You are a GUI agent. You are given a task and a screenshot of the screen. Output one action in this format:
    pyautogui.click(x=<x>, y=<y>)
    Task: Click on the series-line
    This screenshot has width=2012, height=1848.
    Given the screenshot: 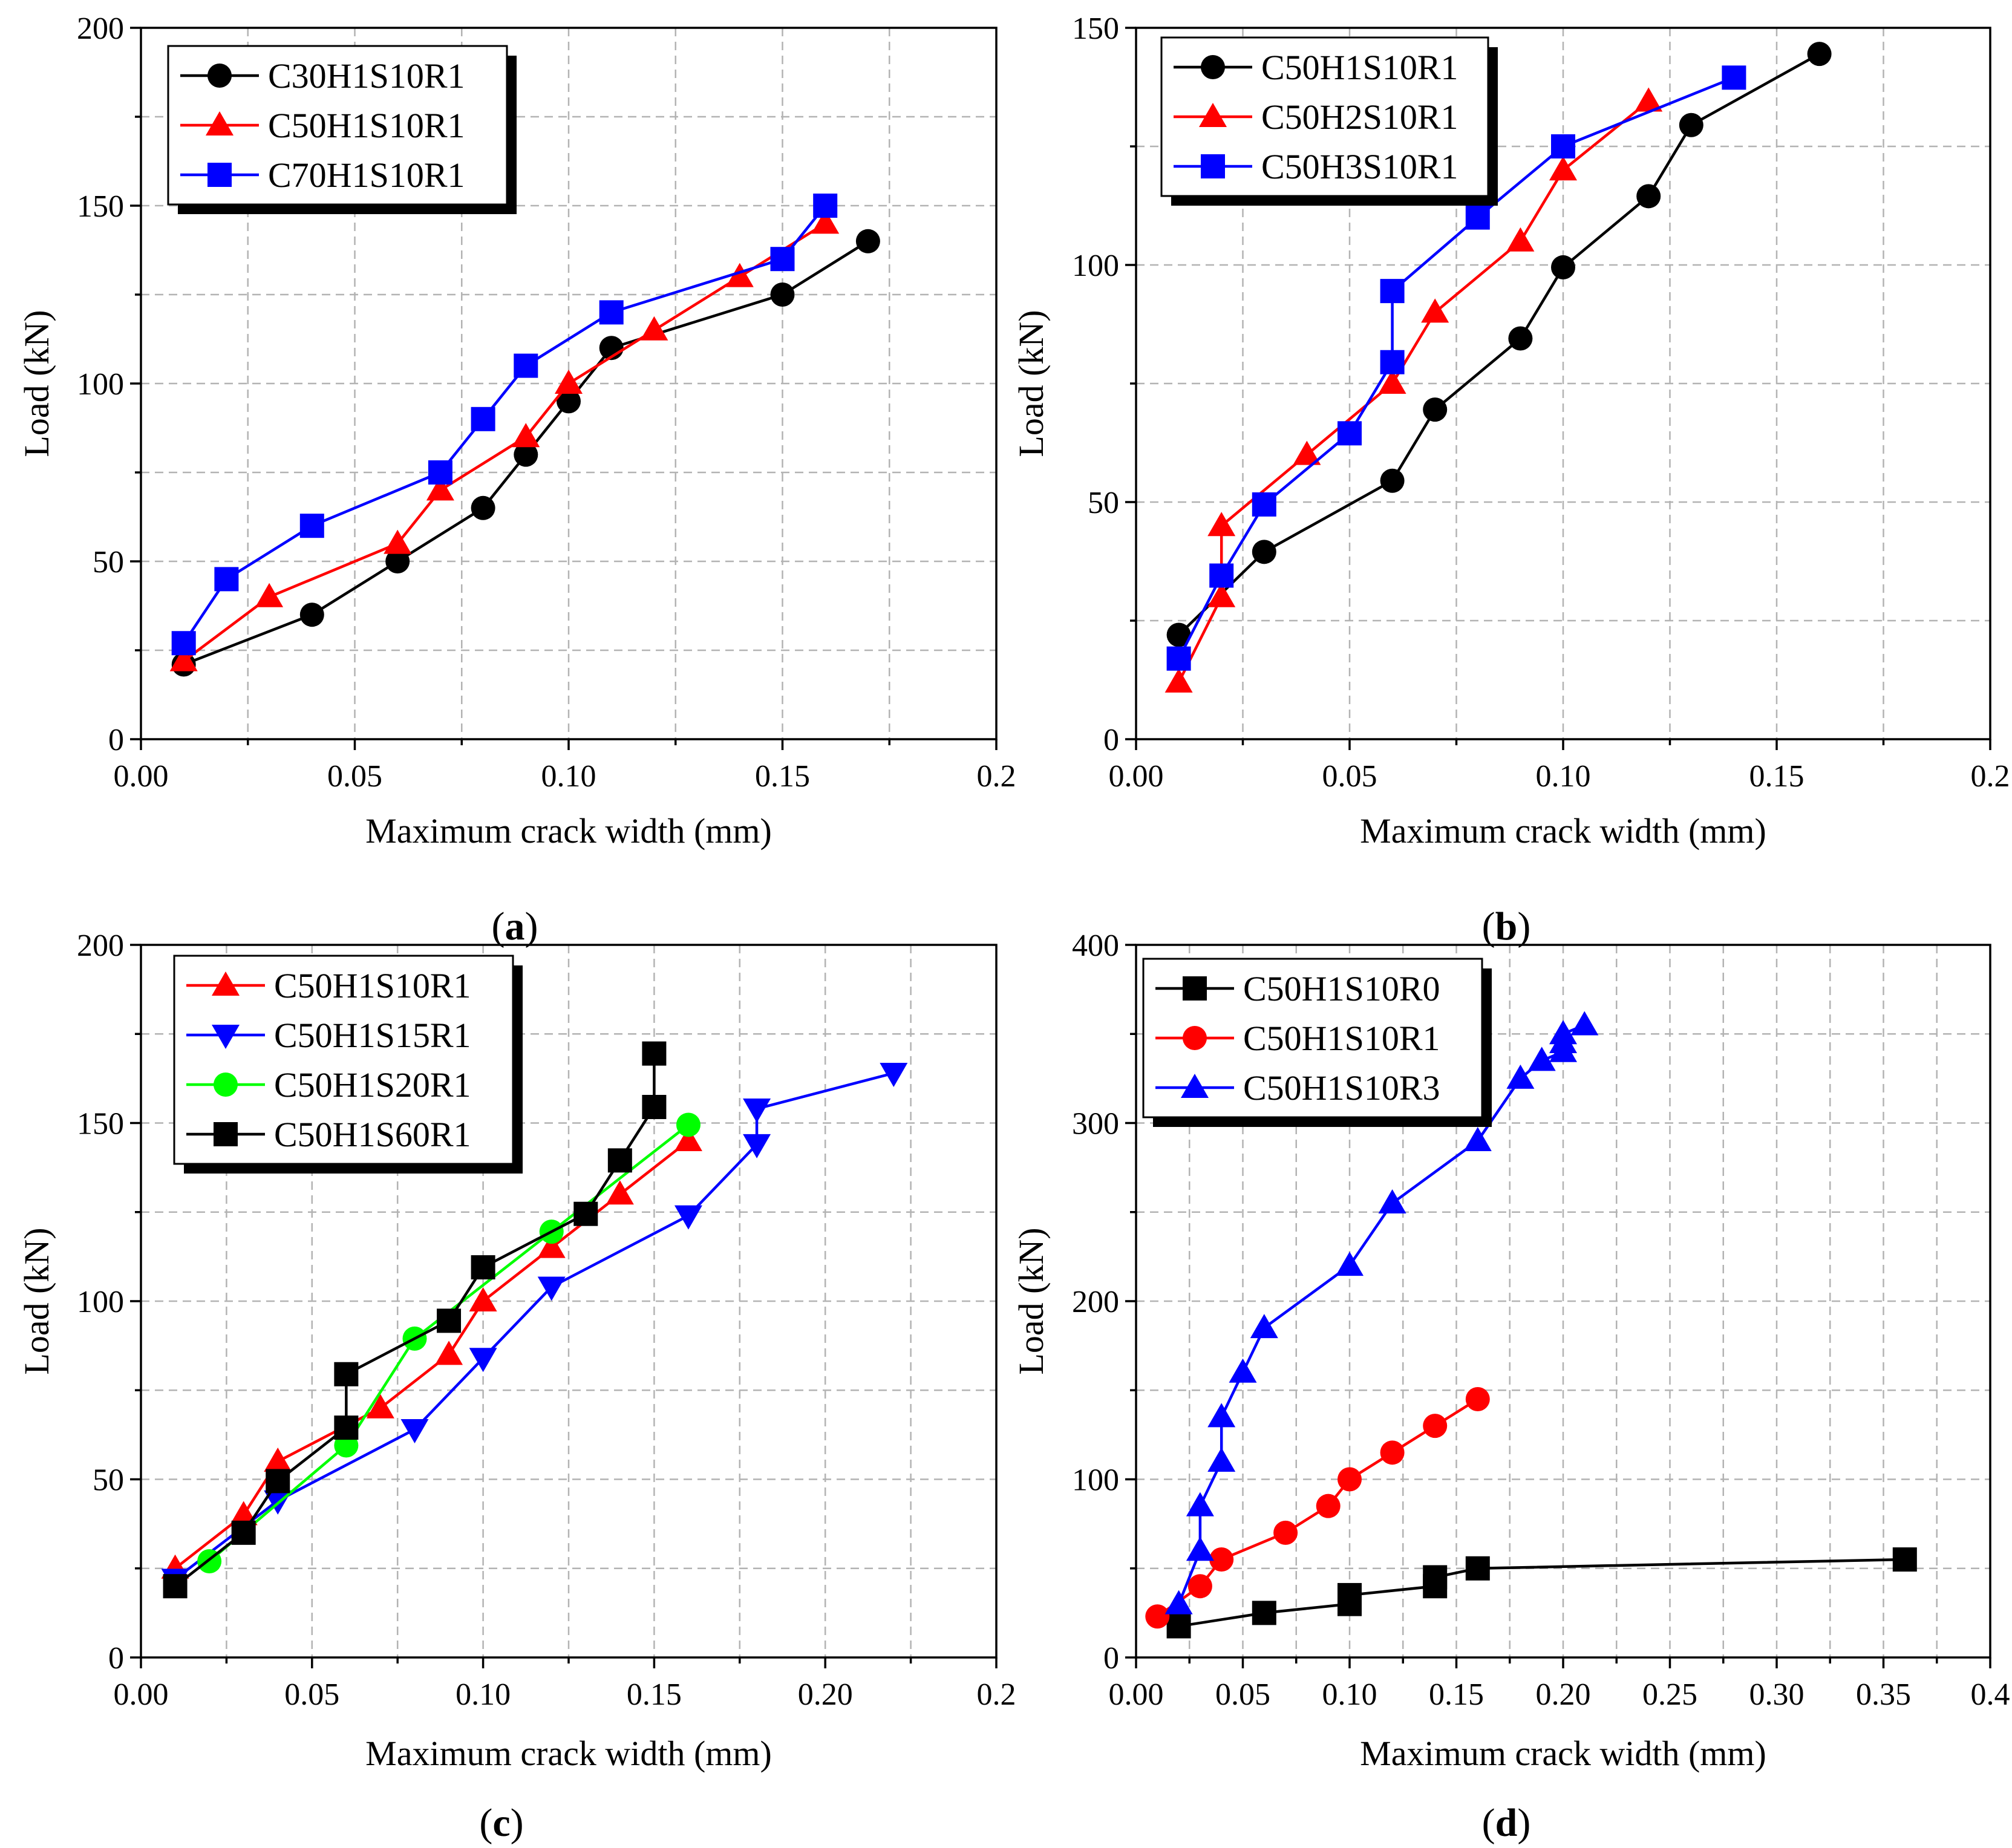 What is the action you would take?
    pyautogui.click(x=432, y=1355)
    